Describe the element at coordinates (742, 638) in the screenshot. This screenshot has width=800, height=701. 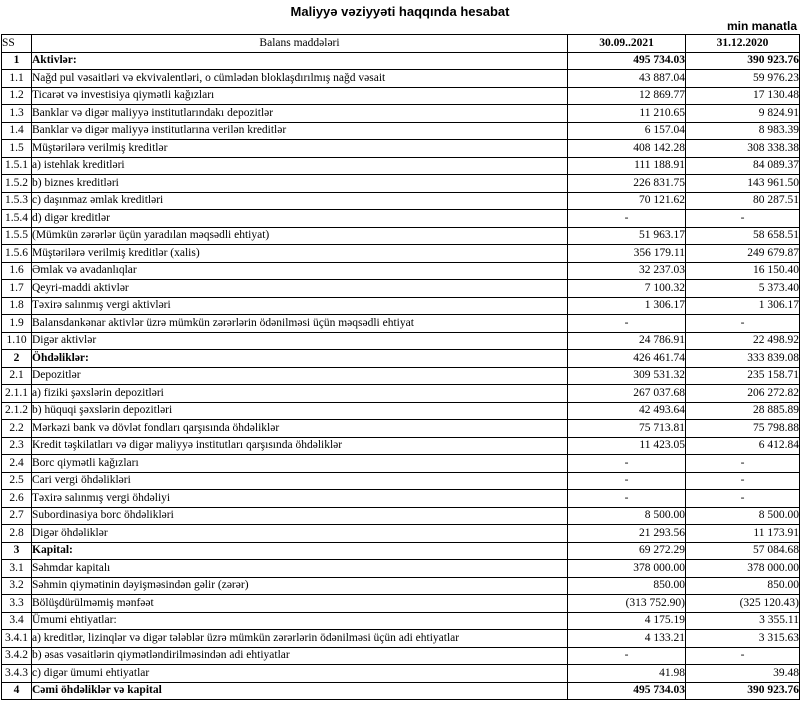
I see `row-value-2020: 3 315.63` at that location.